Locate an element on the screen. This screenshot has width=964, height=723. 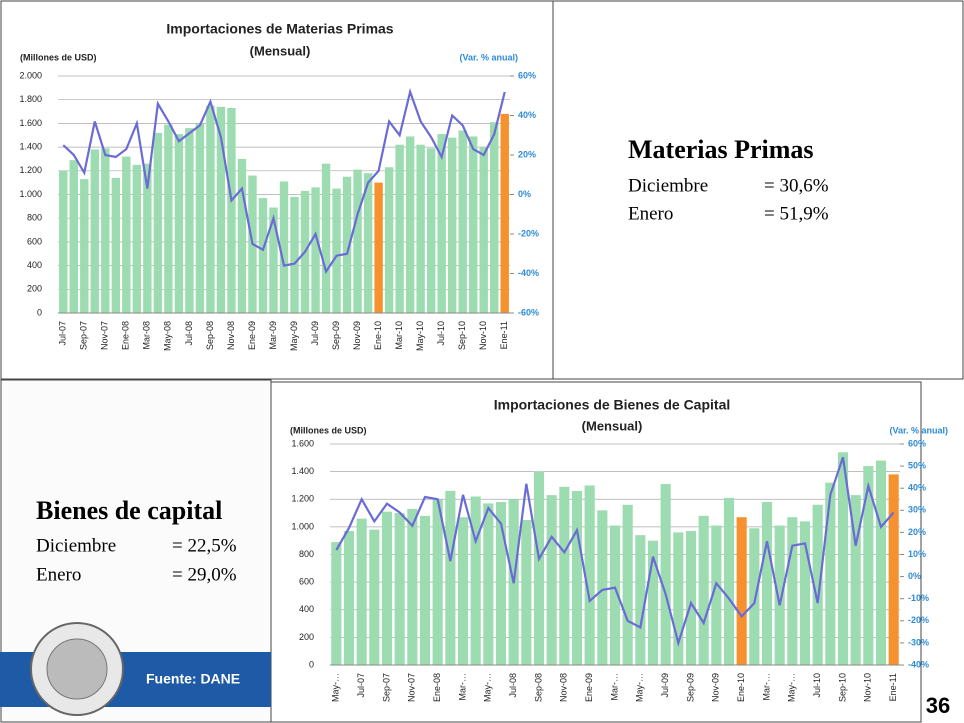
x-tick-label: Ene-11 is located at coordinates (893, 687).